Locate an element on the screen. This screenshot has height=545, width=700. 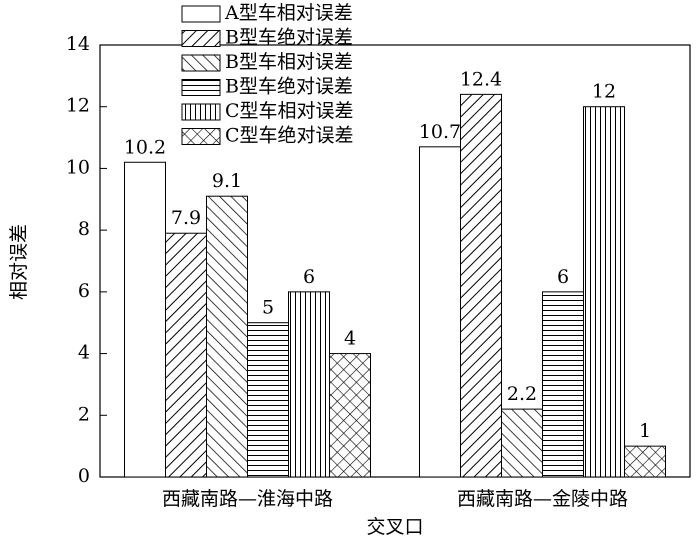
x-axis-label: 交叉口 is located at coordinates (394, 527).